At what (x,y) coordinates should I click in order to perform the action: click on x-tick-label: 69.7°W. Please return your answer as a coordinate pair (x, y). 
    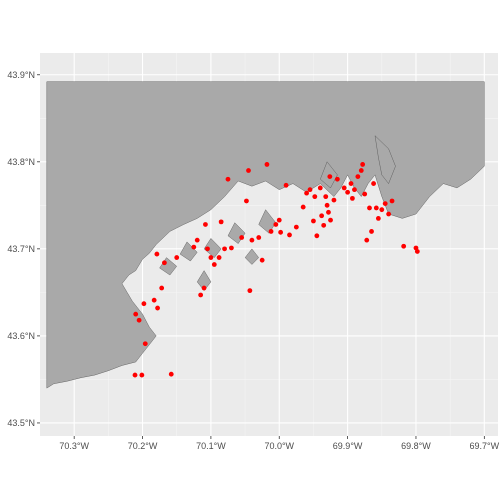
    Looking at the image, I should click on (485, 446).